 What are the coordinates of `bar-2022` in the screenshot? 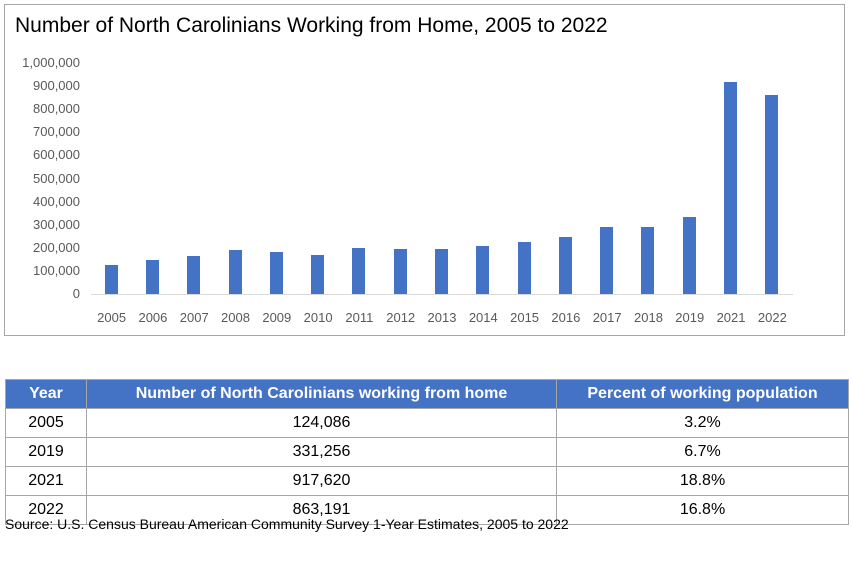 It's located at (772, 194).